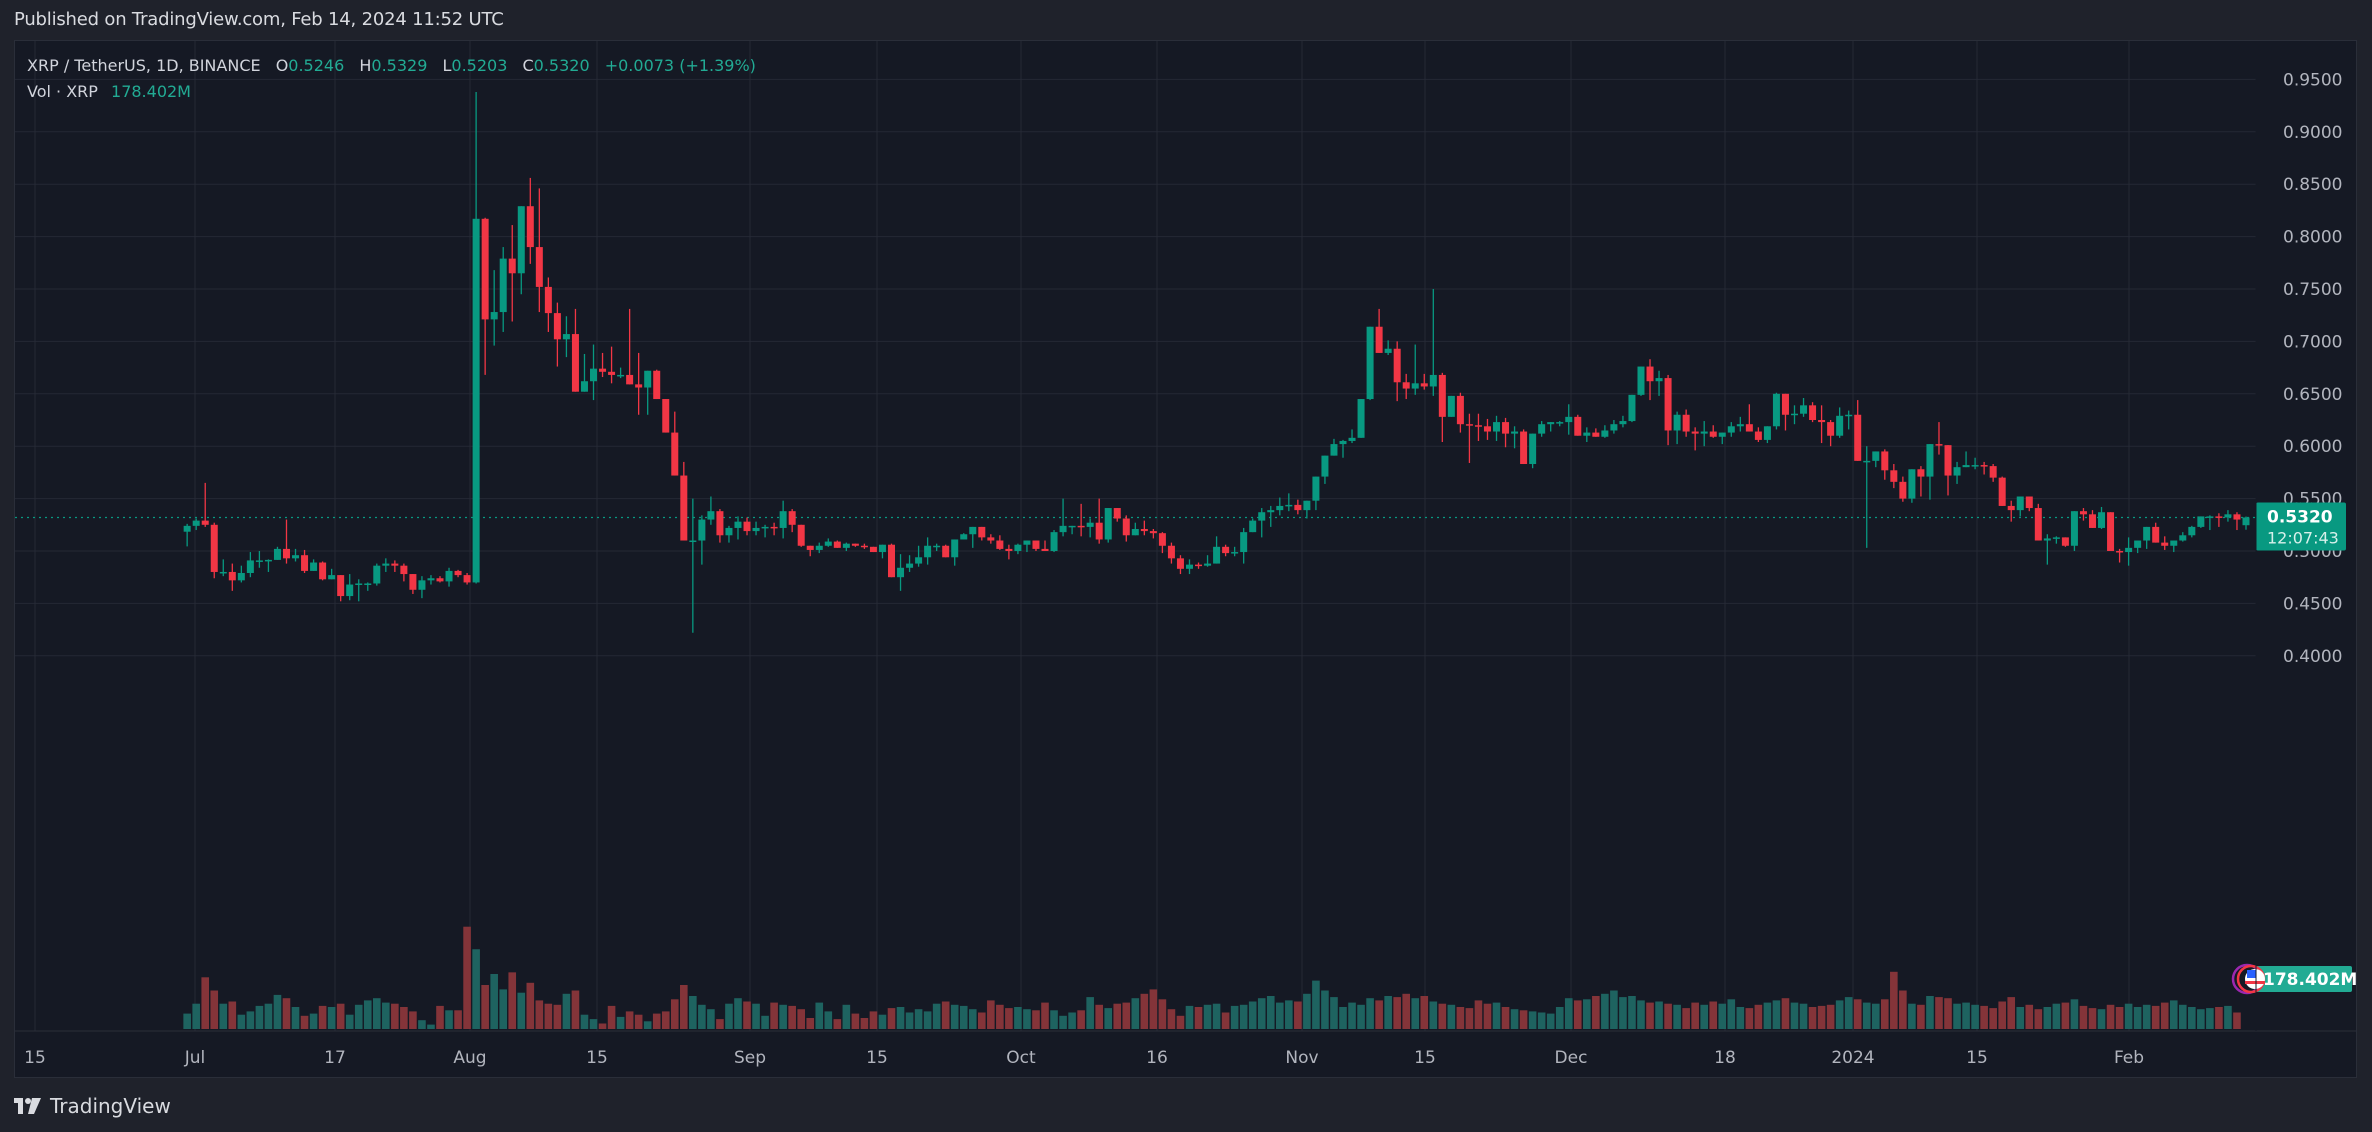  Describe the element at coordinates (110, 1106) in the screenshot. I see `tradingview-brand: TradingView` at that location.